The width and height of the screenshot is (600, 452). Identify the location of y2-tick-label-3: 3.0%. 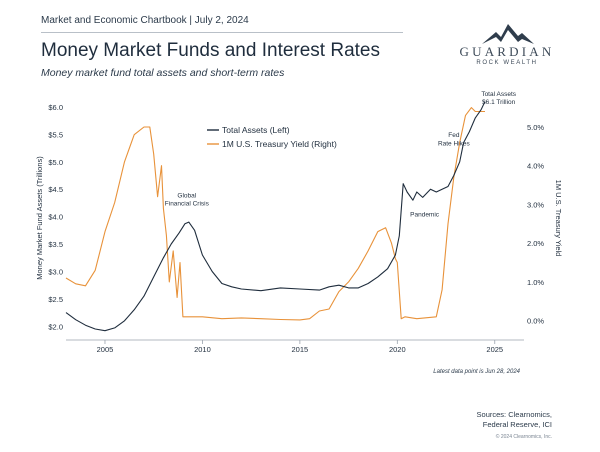
(535, 204).